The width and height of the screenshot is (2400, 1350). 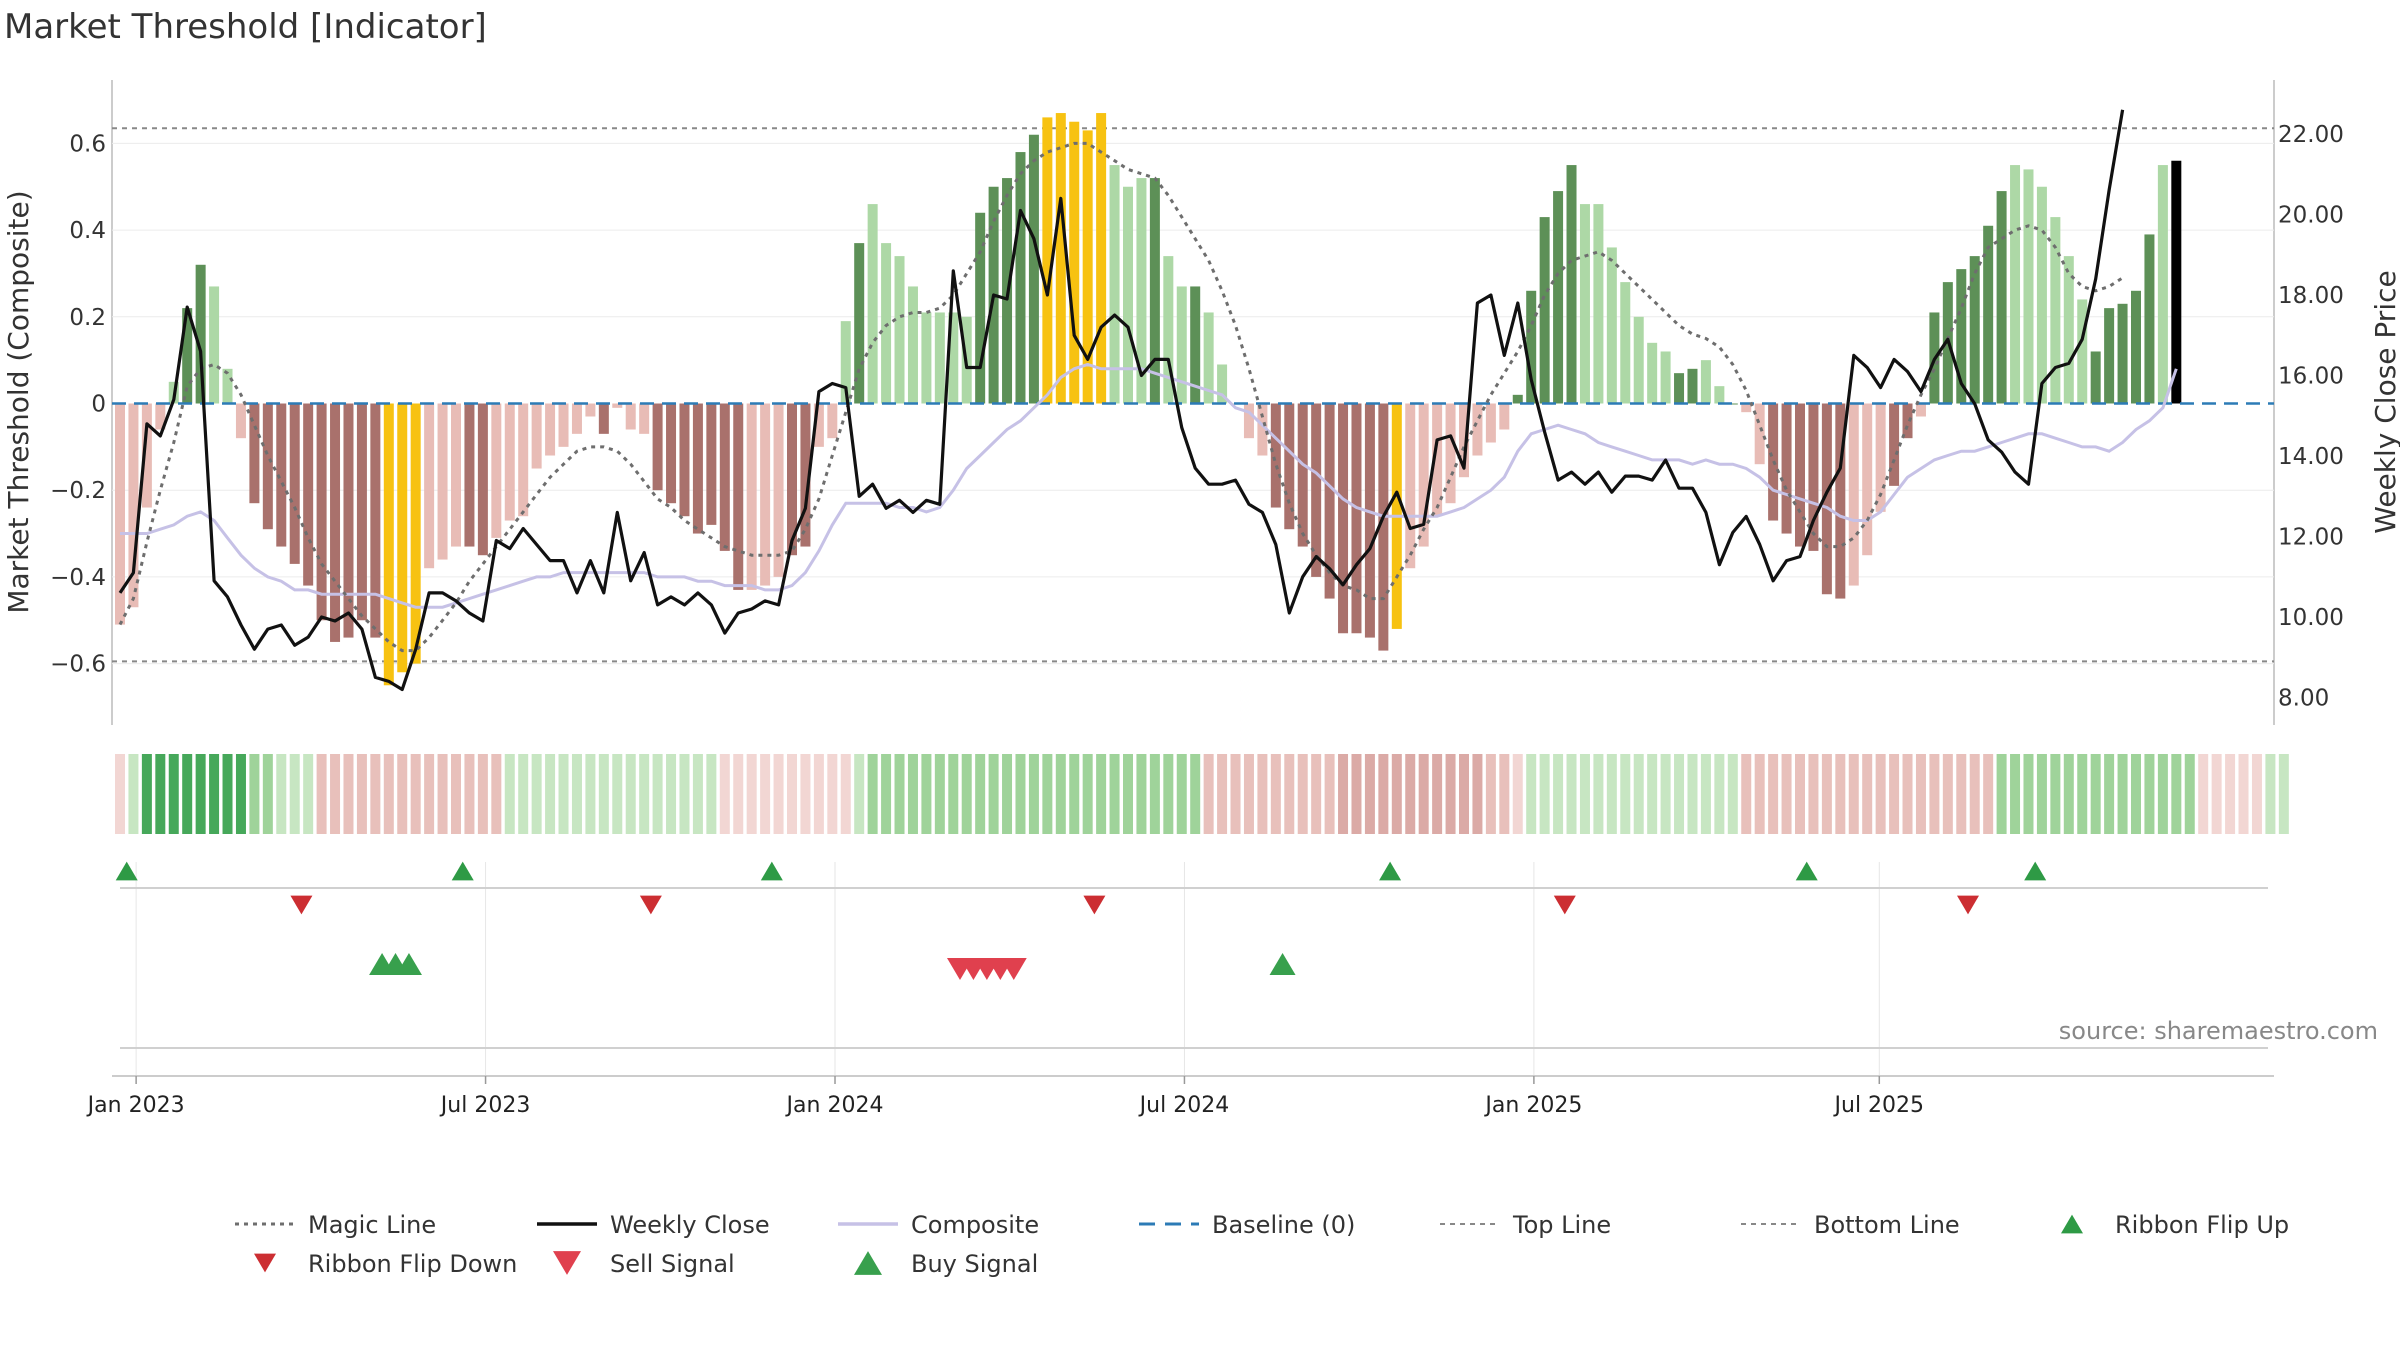 I want to click on x-tick-label: Jan 2023, so click(x=135, y=1105).